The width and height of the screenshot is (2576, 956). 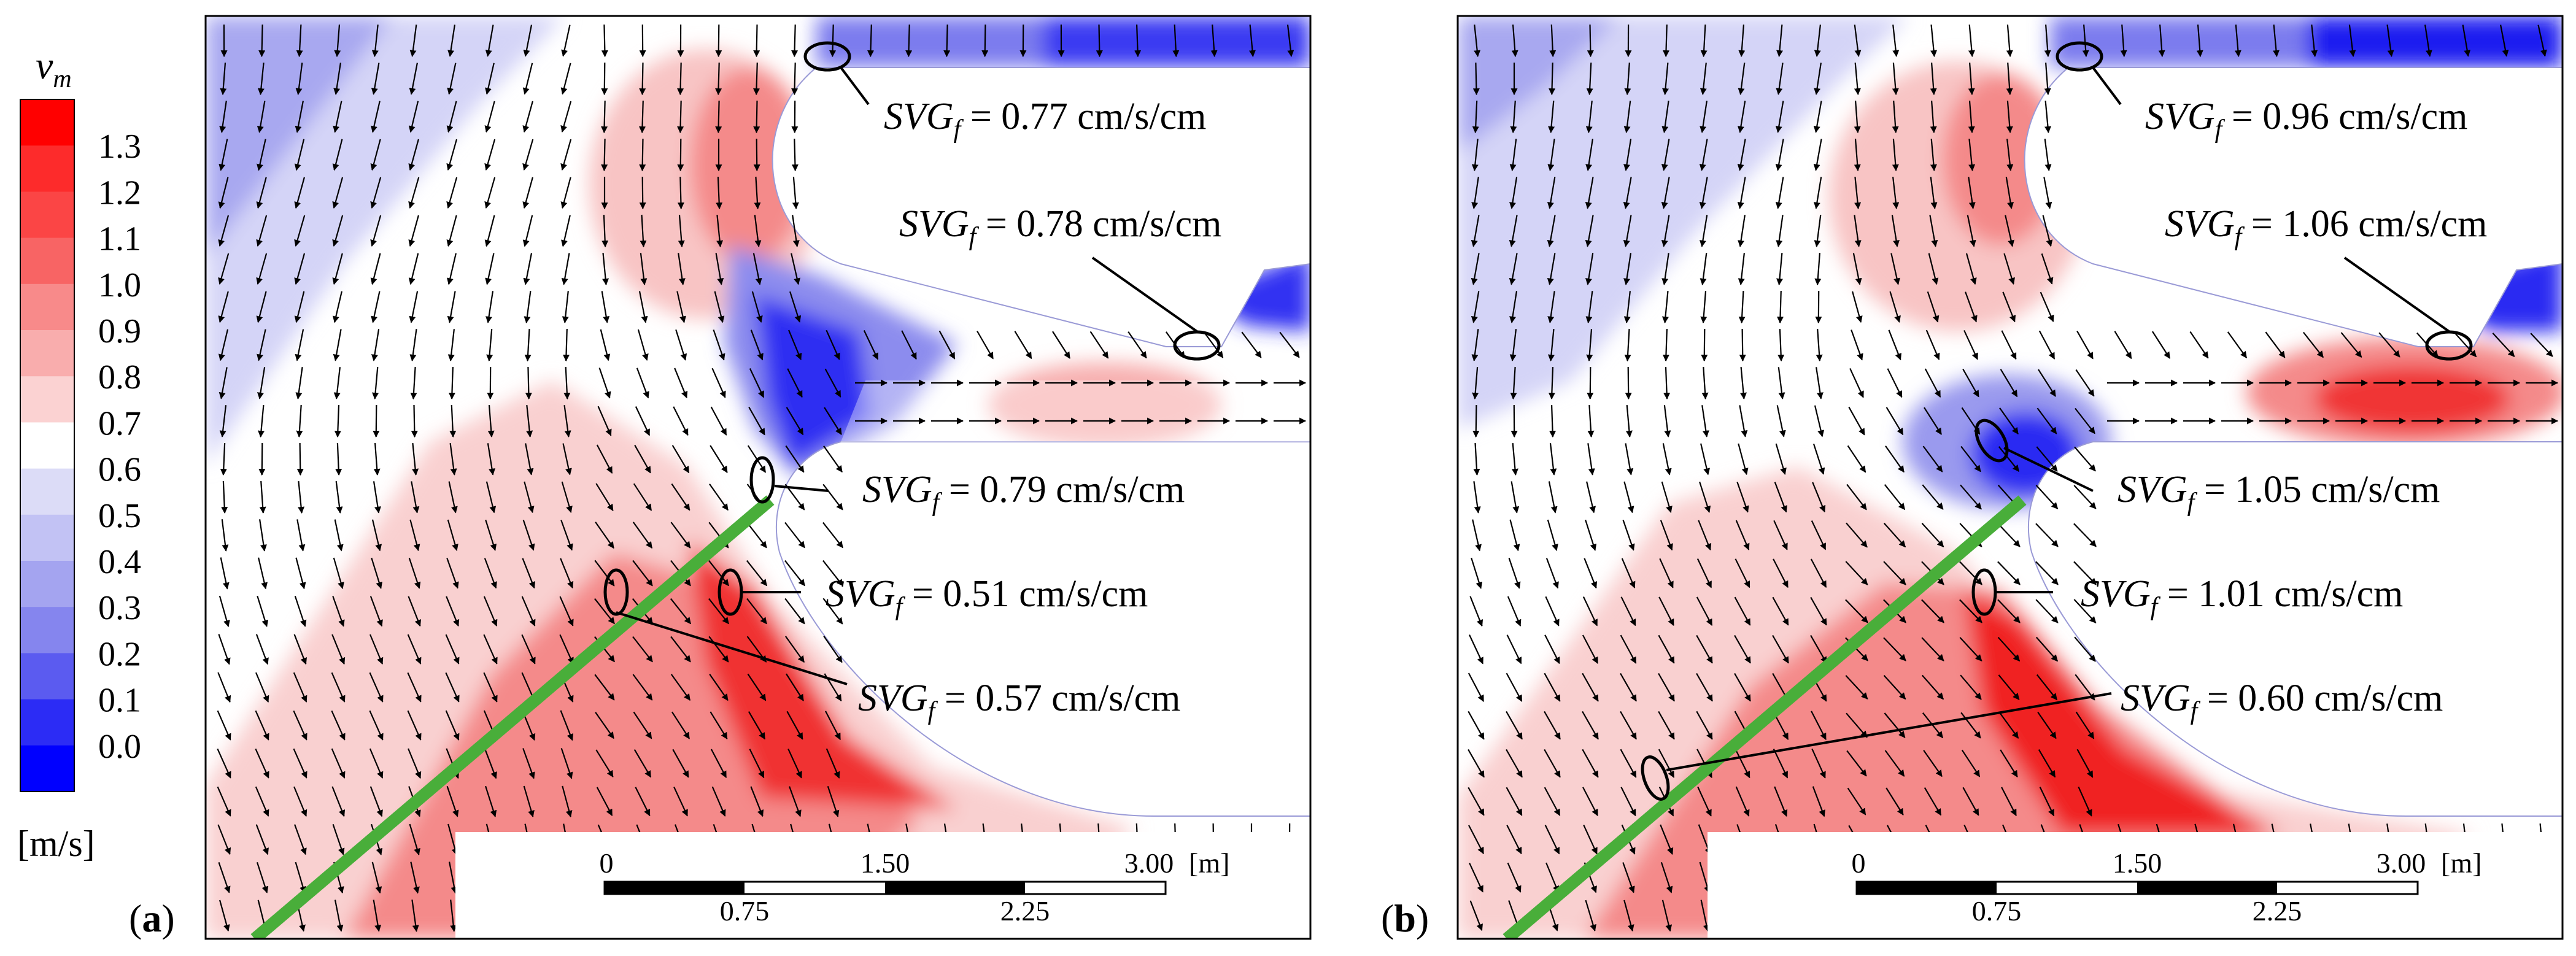 What do you see at coordinates (2167, 887) in the screenshot?
I see `panel-b-scale-bar: 0 1.50 3.00 [m] 0.75 2.25` at bounding box center [2167, 887].